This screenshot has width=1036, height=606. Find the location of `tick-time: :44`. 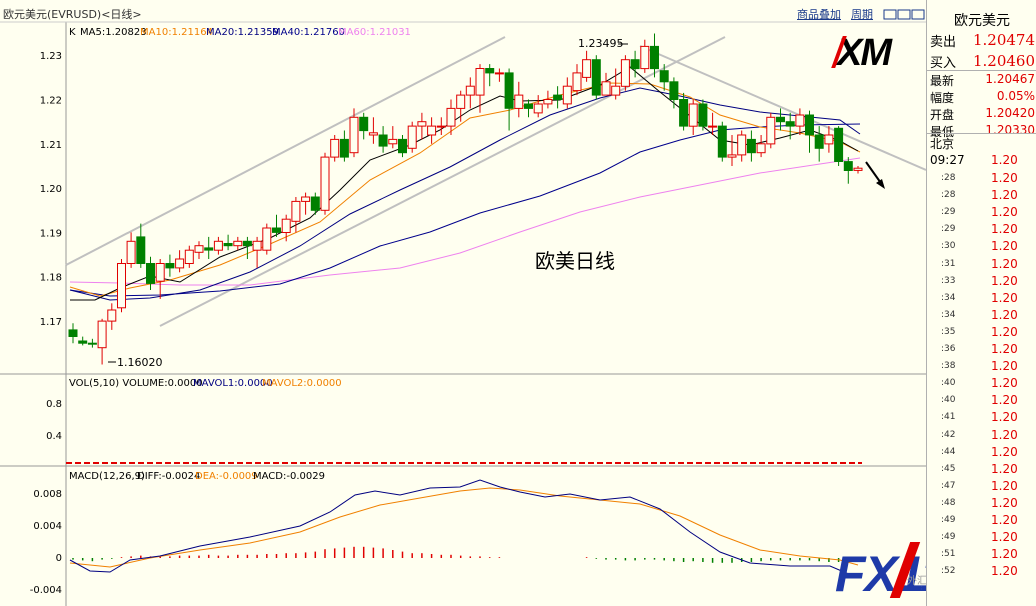

tick-time: :44 is located at coordinates (948, 451).